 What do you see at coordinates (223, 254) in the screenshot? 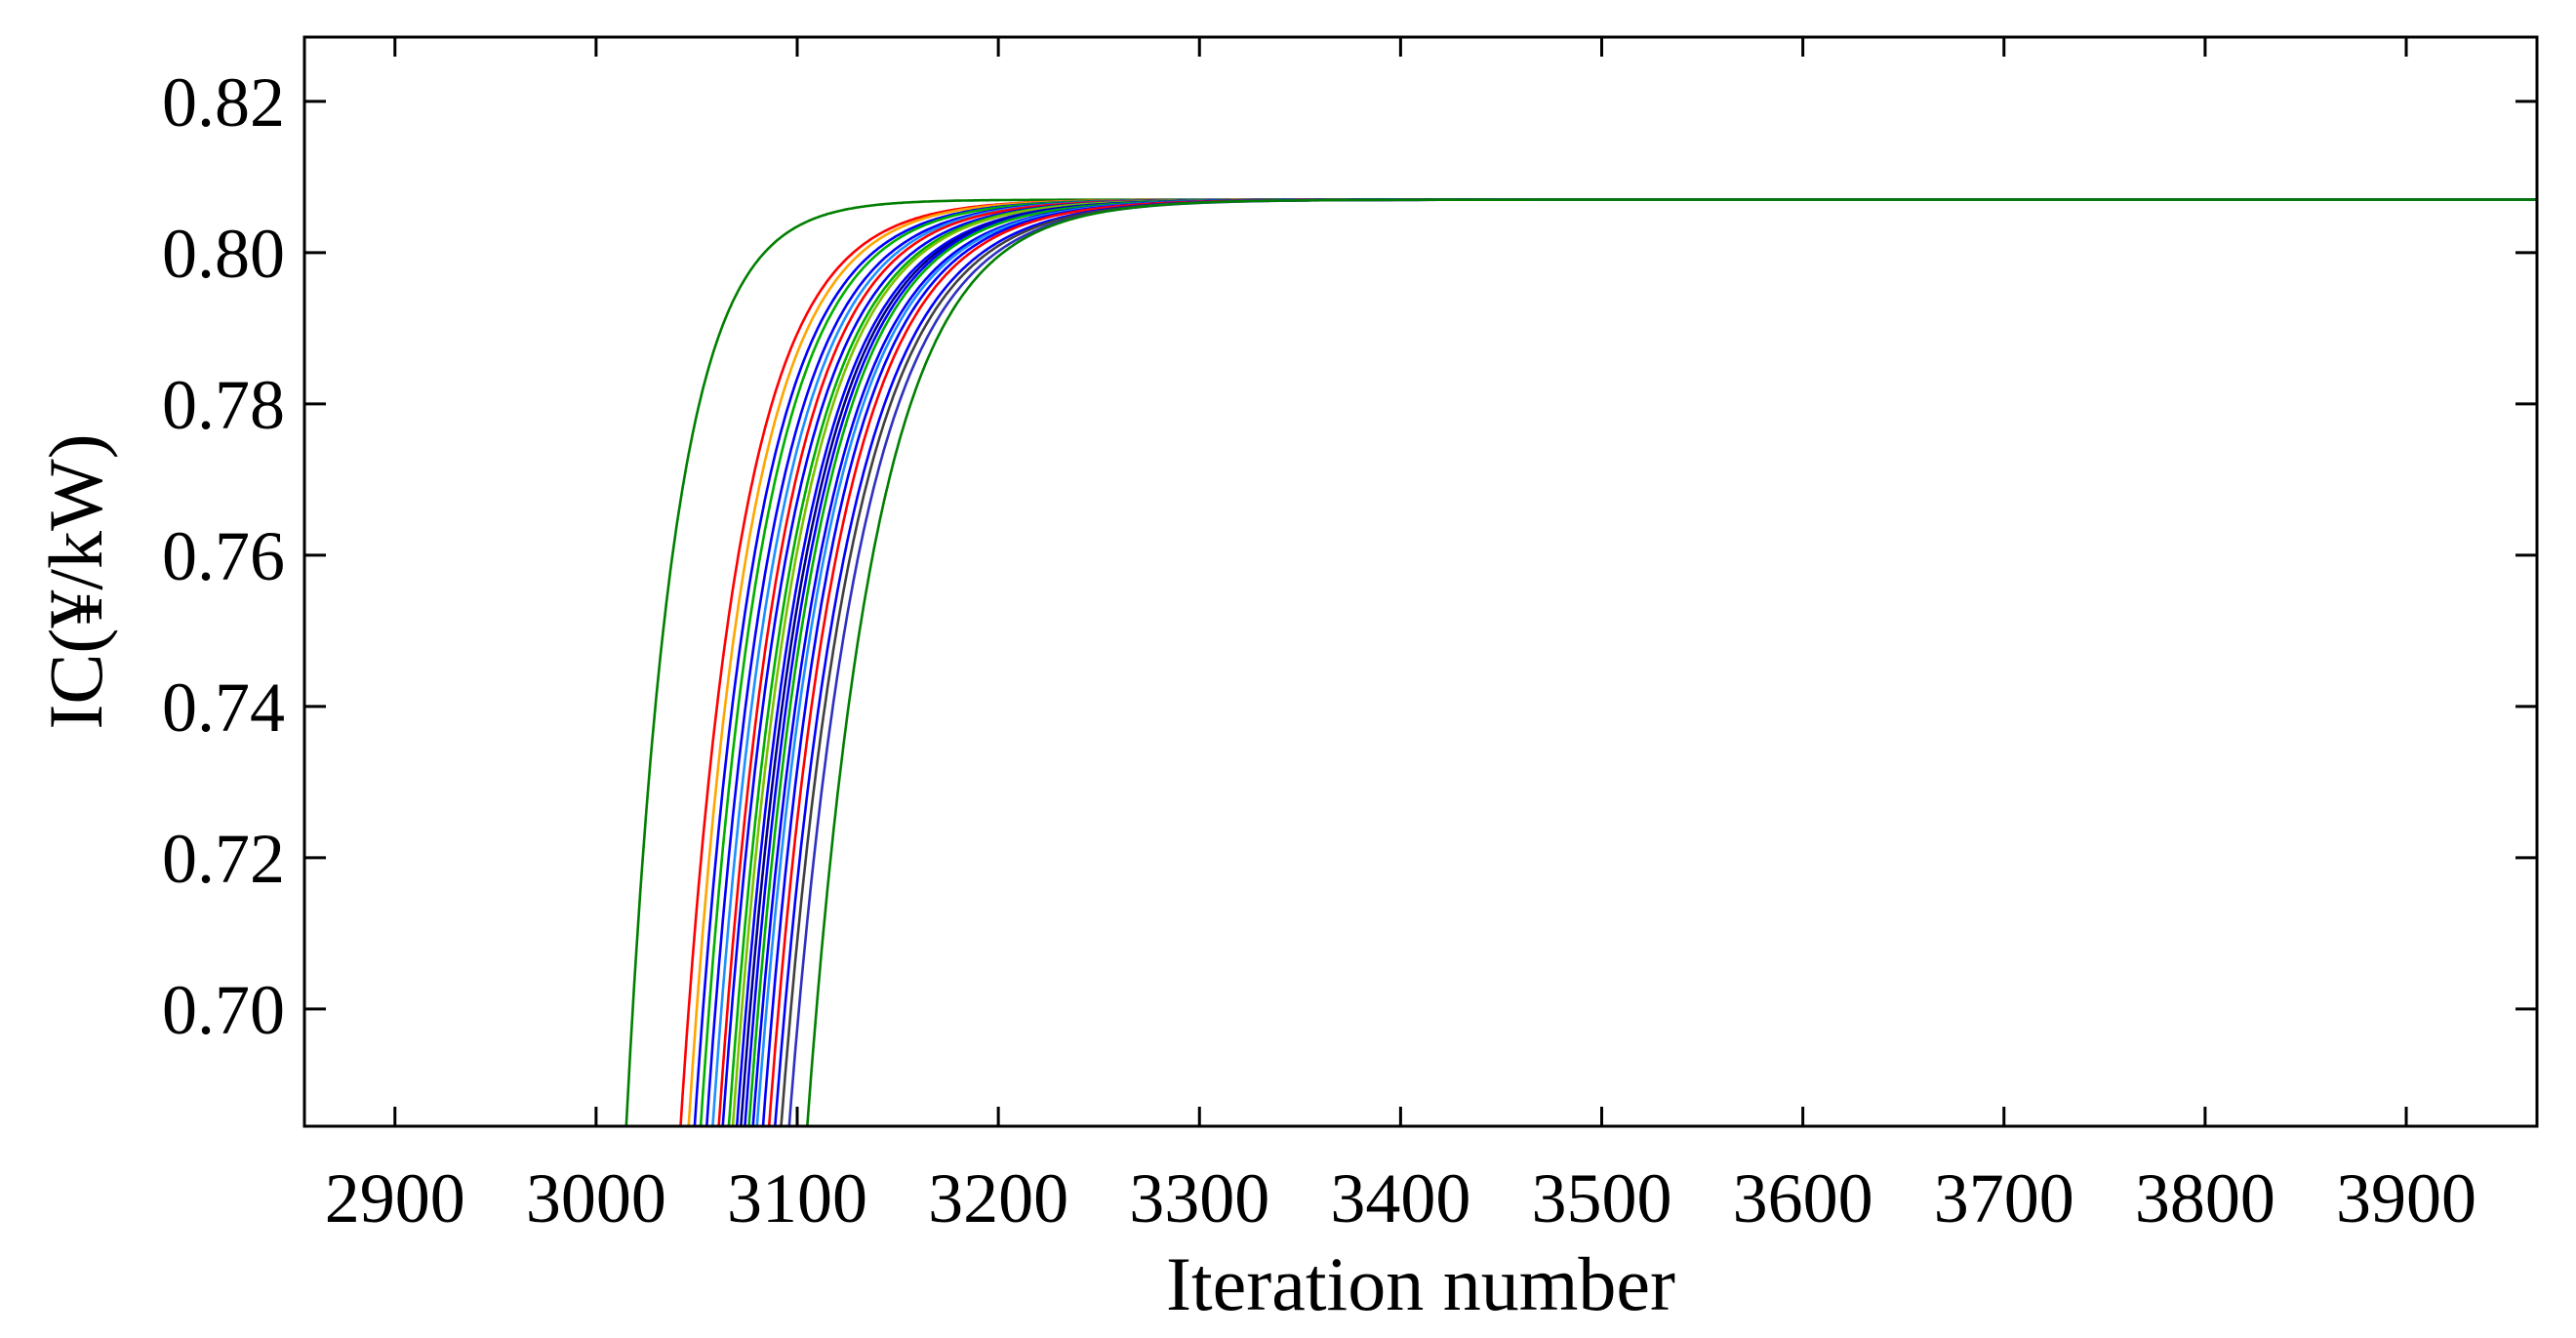
I see `y-tick-label: 0.80` at bounding box center [223, 254].